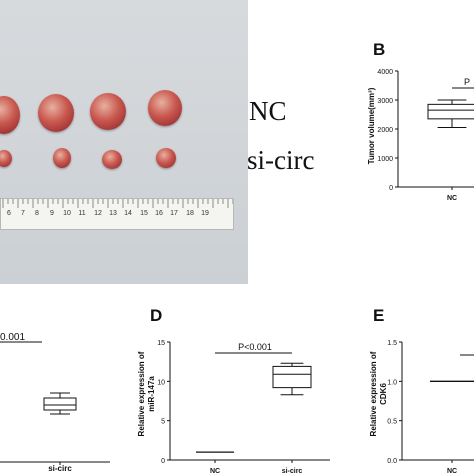 The height and width of the screenshot is (474, 474). I want to click on y-tick-label: 3000, so click(385, 101).